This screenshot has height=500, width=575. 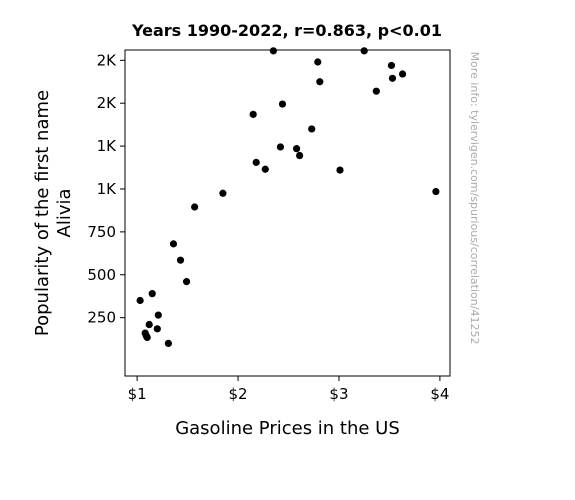 I want to click on y-axis-label-line-1: Popularity of the first name, so click(x=42, y=213).